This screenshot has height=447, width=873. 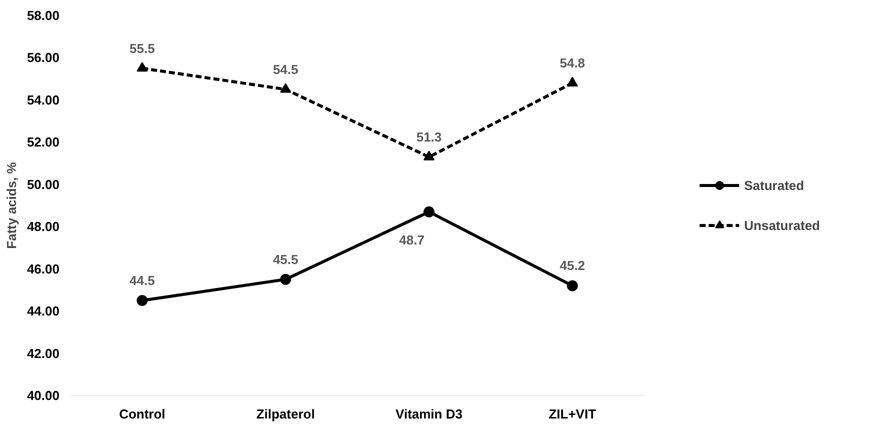 I want to click on y-tick-label: 46.00, so click(x=43, y=268).